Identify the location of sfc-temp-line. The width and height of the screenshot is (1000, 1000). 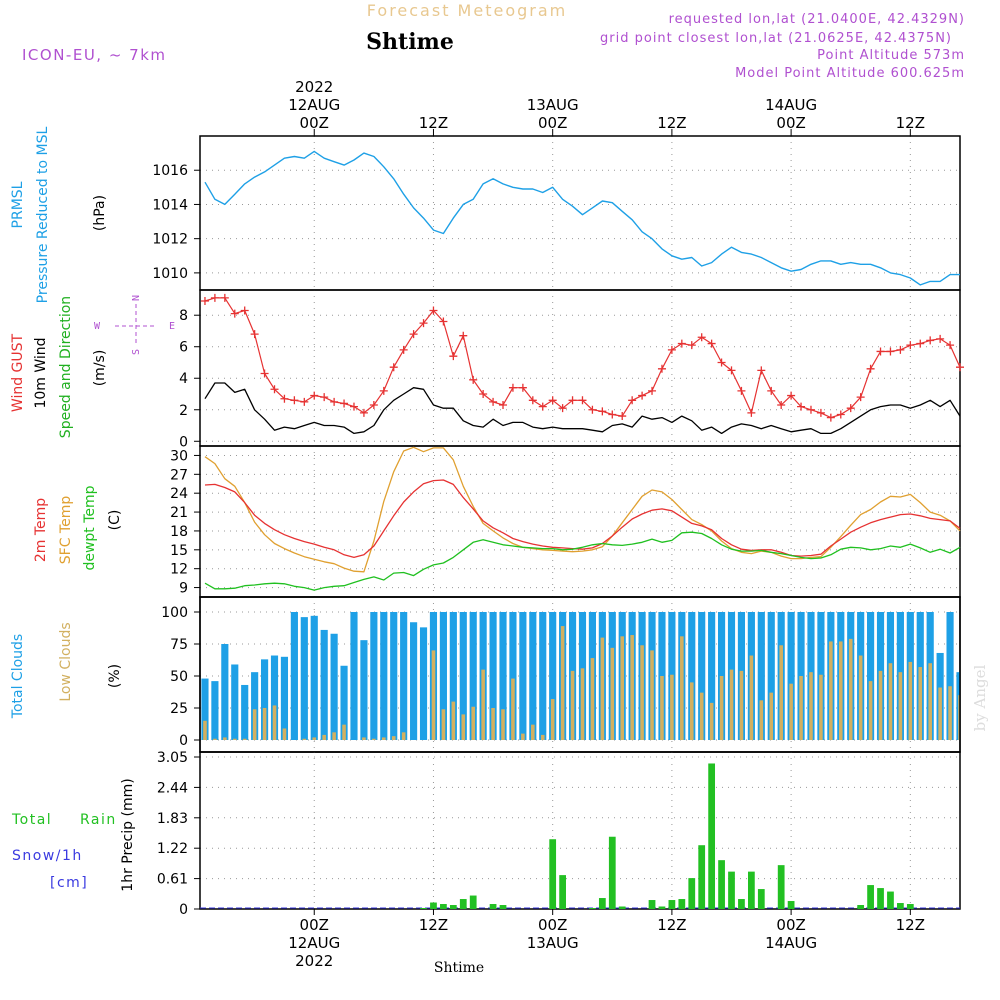
(582, 509).